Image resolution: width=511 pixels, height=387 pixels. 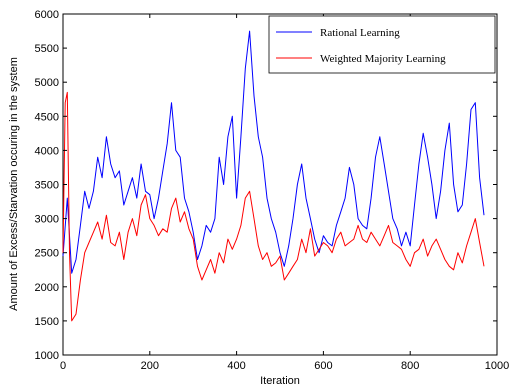 I want to click on x-tick-label: 400, so click(x=236, y=366).